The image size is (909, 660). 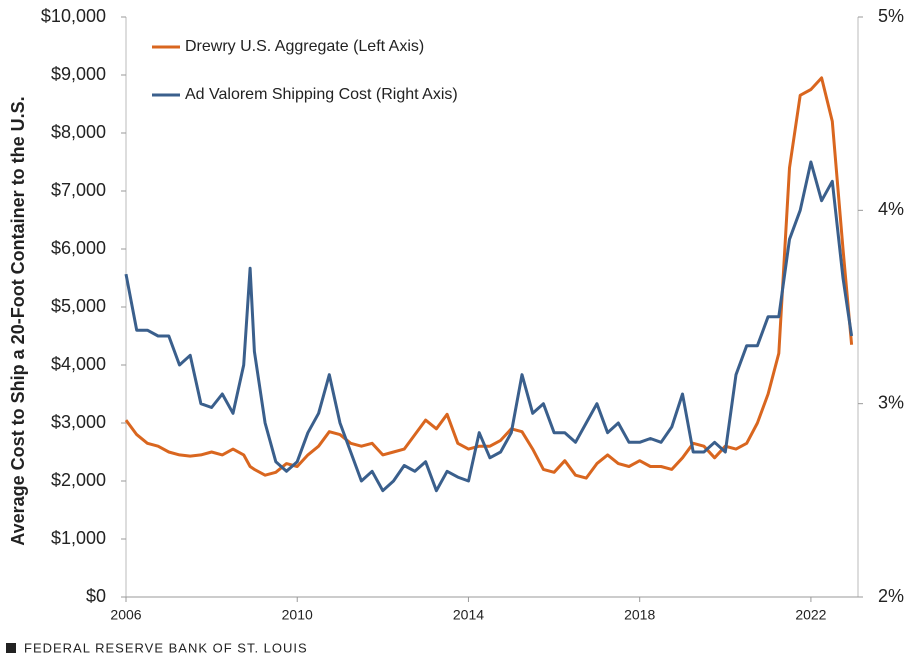 I want to click on y-tick-label: $1,000, so click(x=78, y=538).